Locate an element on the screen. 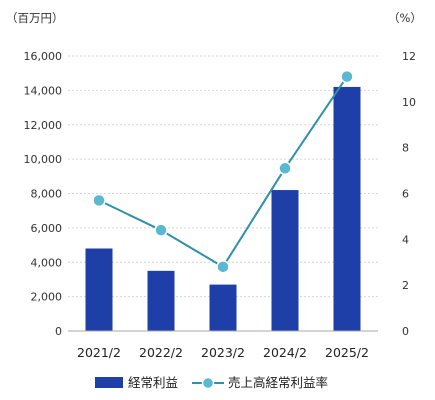 This screenshot has height=400, width=435. legend-label-line: 売上高経常利益率 is located at coordinates (278, 382).